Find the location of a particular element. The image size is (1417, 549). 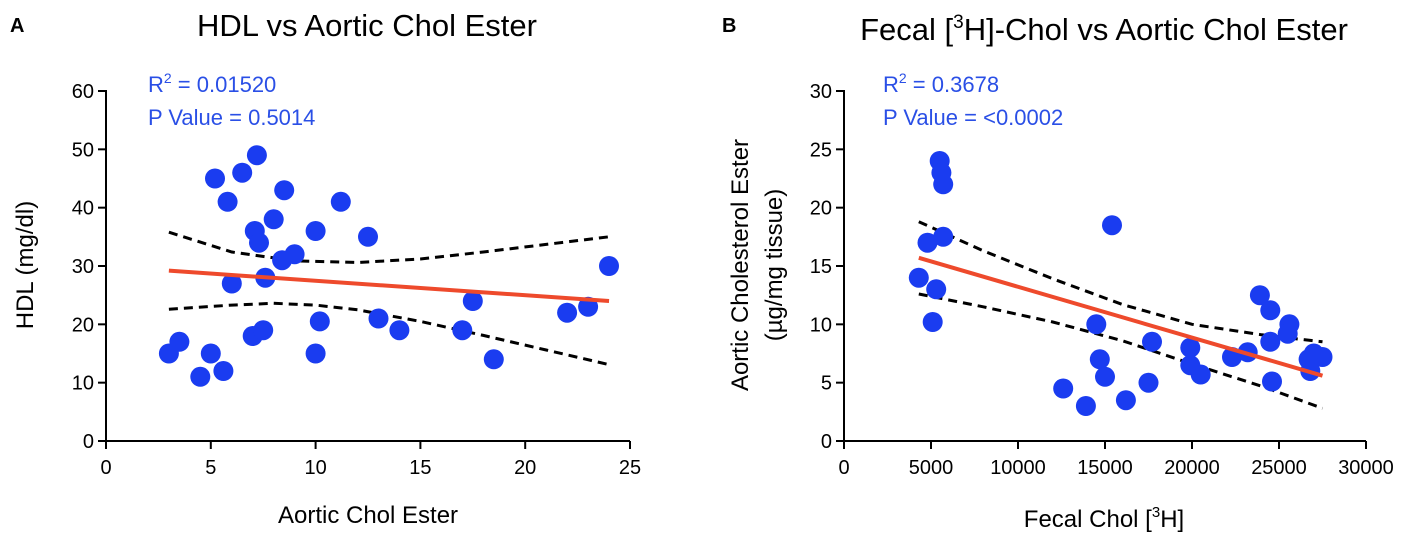

panel-a-y-axis-label: HDL (mg/dl) is located at coordinates (25, 265).